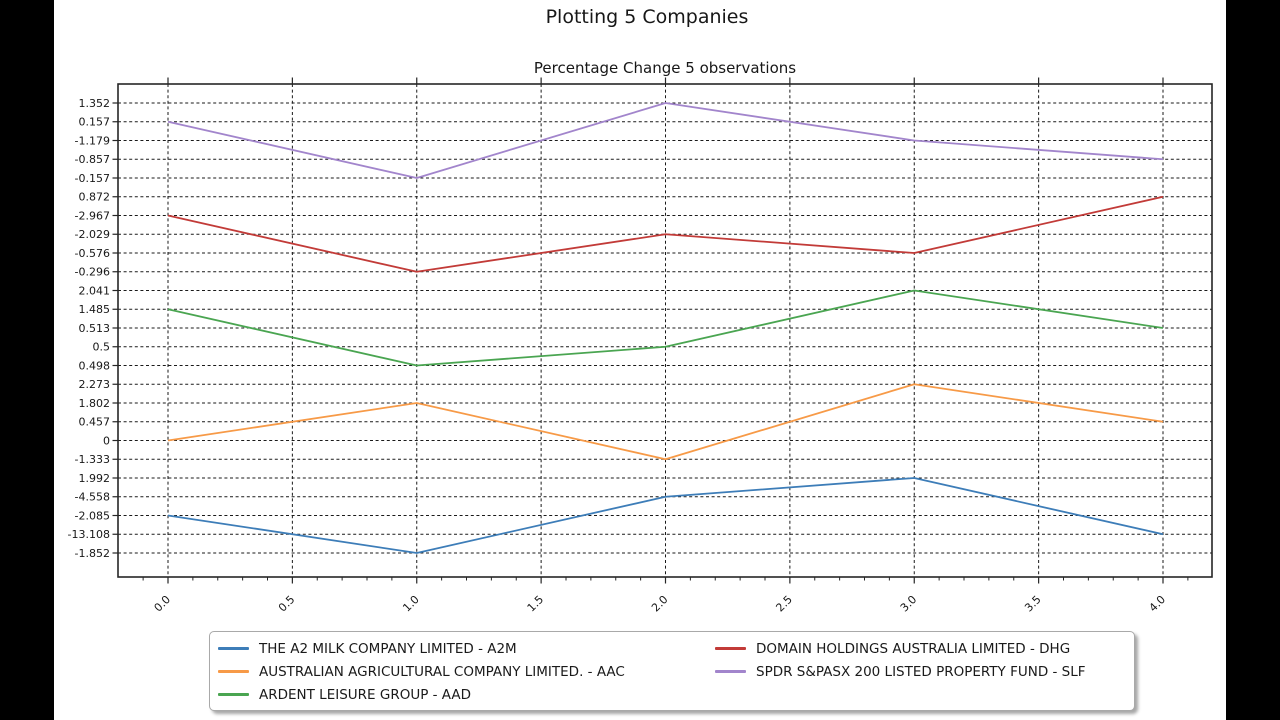 Image resolution: width=1280 pixels, height=720 pixels. I want to click on y-tick-label: 2.041, so click(95, 290).